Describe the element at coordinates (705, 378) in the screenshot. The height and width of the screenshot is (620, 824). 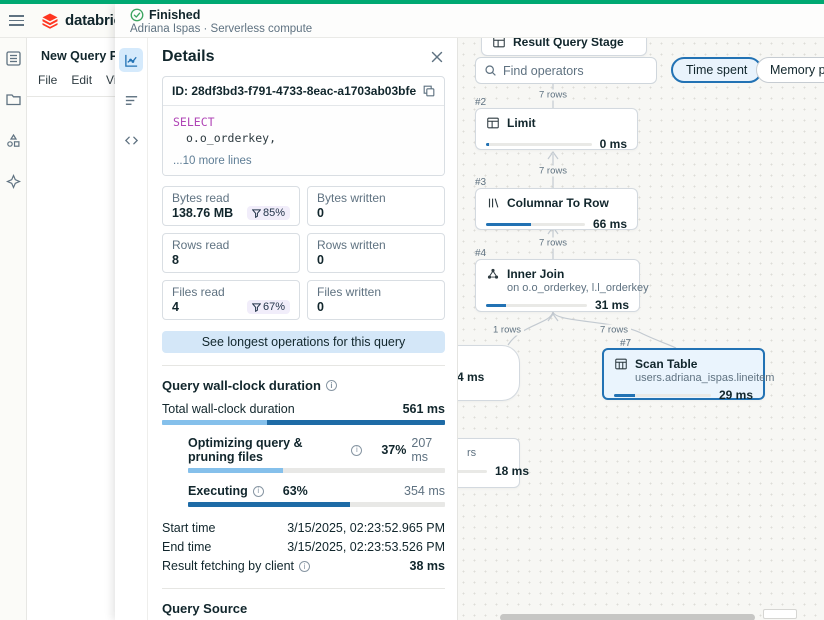
I see `node-subtitle: users.adriana_ispas.lineitem` at that location.